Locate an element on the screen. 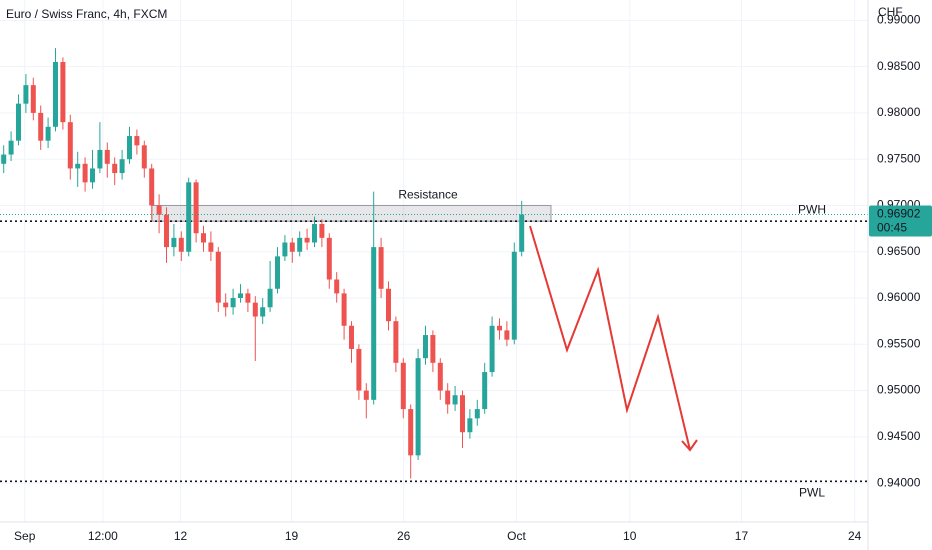 The height and width of the screenshot is (550, 932). resistance-zone is located at coordinates (351, 213).